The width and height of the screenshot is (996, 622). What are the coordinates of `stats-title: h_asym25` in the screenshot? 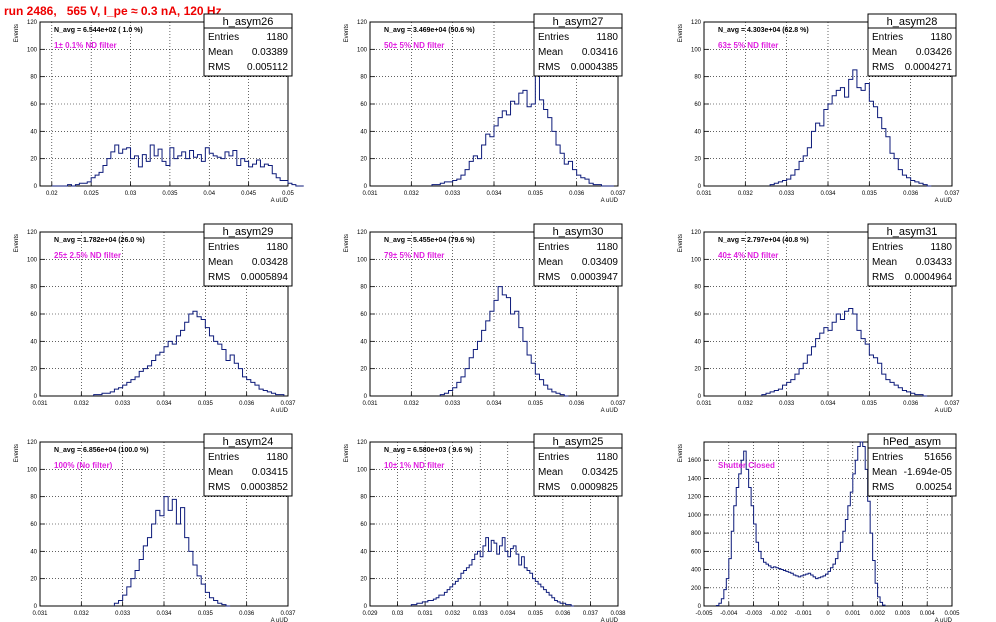 It's located at (578, 442).